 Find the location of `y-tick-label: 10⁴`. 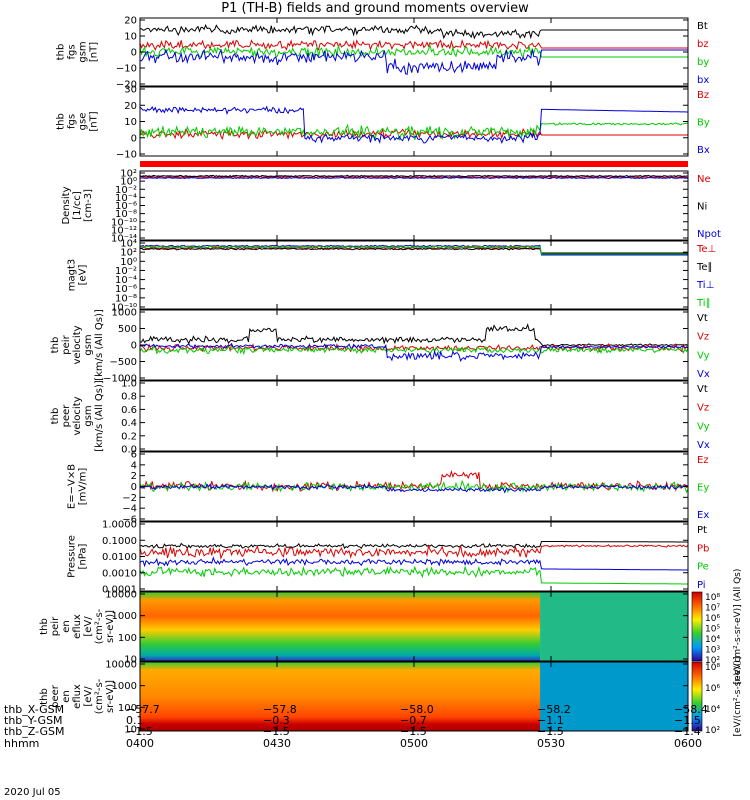

y-tick-label: 10⁴ is located at coordinates (128, 244).